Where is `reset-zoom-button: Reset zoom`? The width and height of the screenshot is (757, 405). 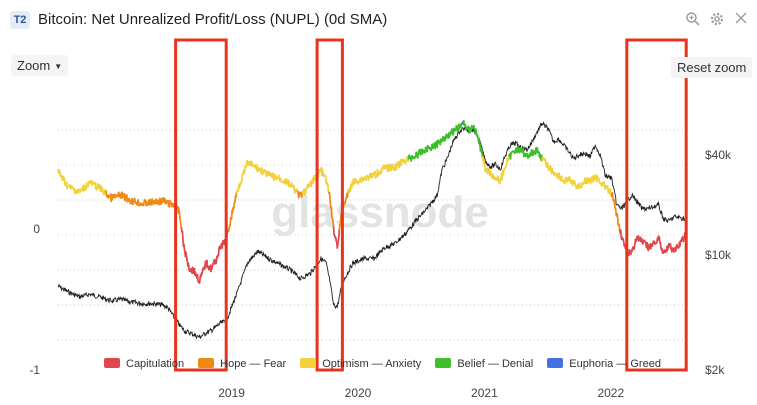
reset-zoom-button: Reset zoom is located at coordinates (712, 67).